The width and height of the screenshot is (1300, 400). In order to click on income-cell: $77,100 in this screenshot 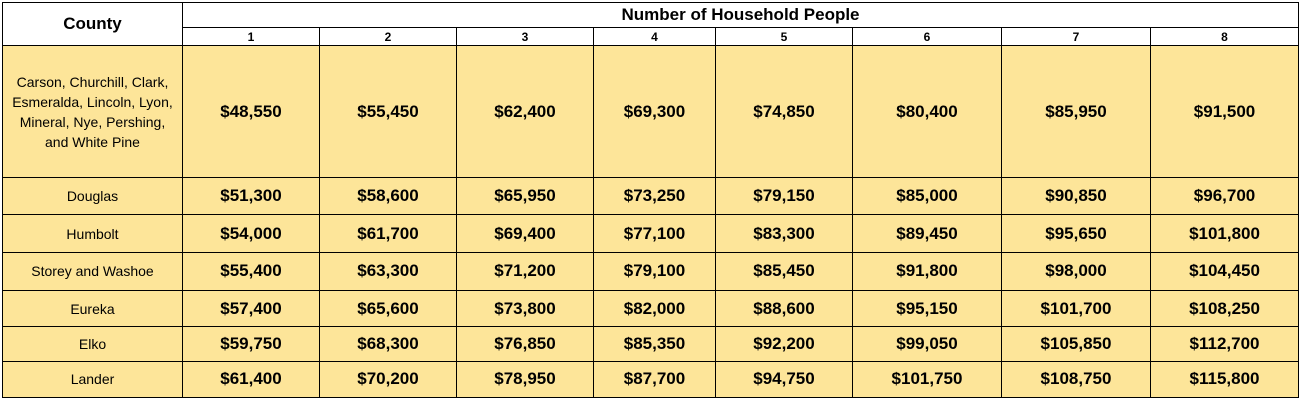, I will do `click(654, 233)`.